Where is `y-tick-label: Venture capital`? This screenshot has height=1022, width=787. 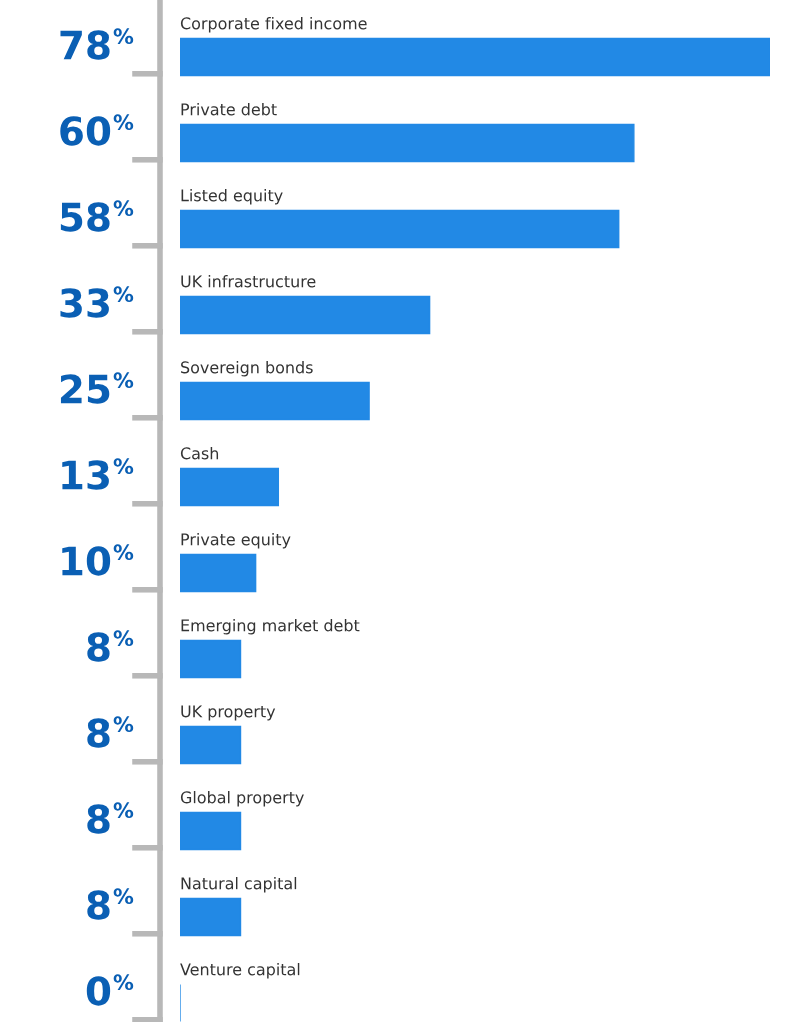 y-tick-label: Venture capital is located at coordinates (240, 971).